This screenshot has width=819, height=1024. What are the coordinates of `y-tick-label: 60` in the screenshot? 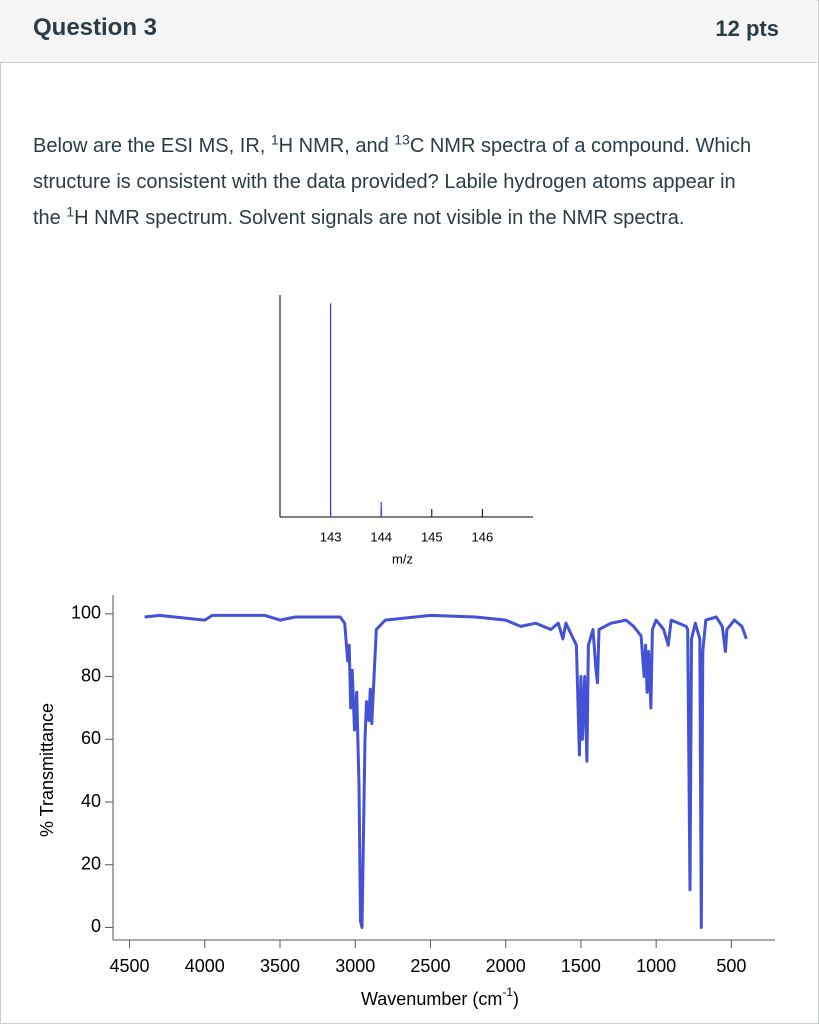 It's located at (91, 738).